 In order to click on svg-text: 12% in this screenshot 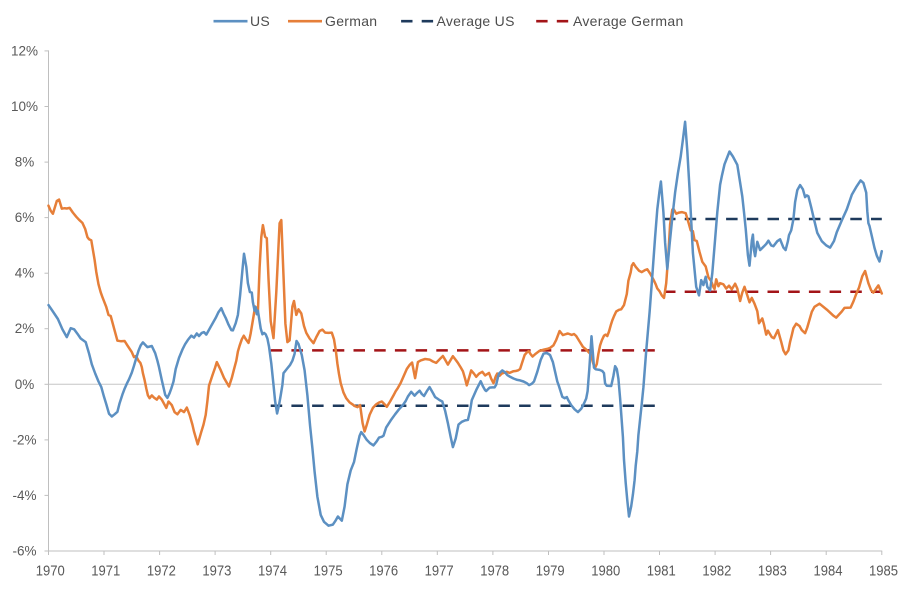, I will do `click(24, 50)`.